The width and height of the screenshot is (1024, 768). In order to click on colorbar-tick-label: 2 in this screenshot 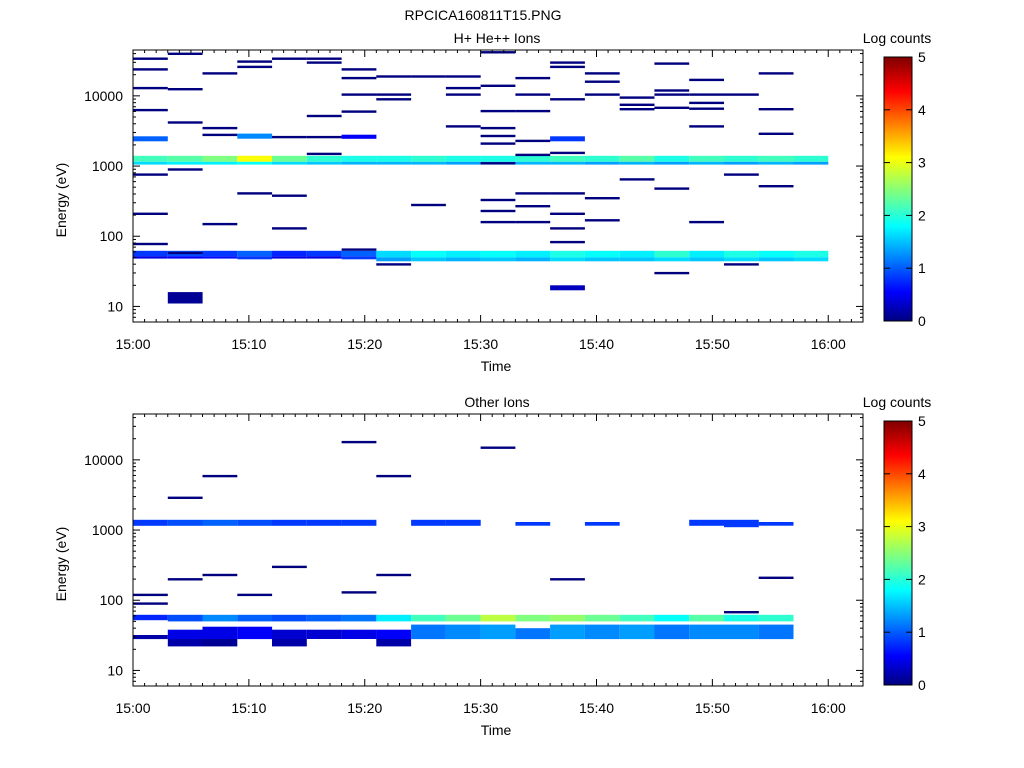, I will do `click(922, 215)`.